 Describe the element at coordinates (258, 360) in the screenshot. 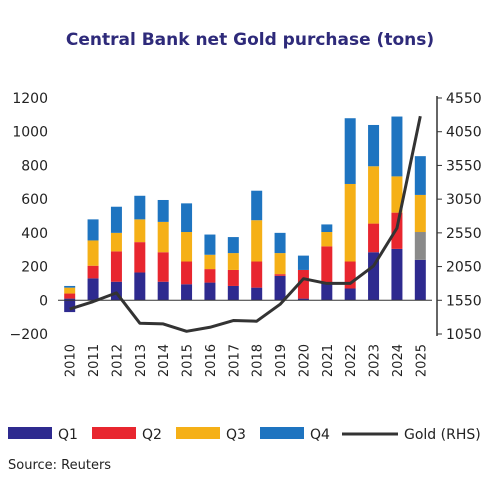

I see `x-tick-label: 2018` at that location.